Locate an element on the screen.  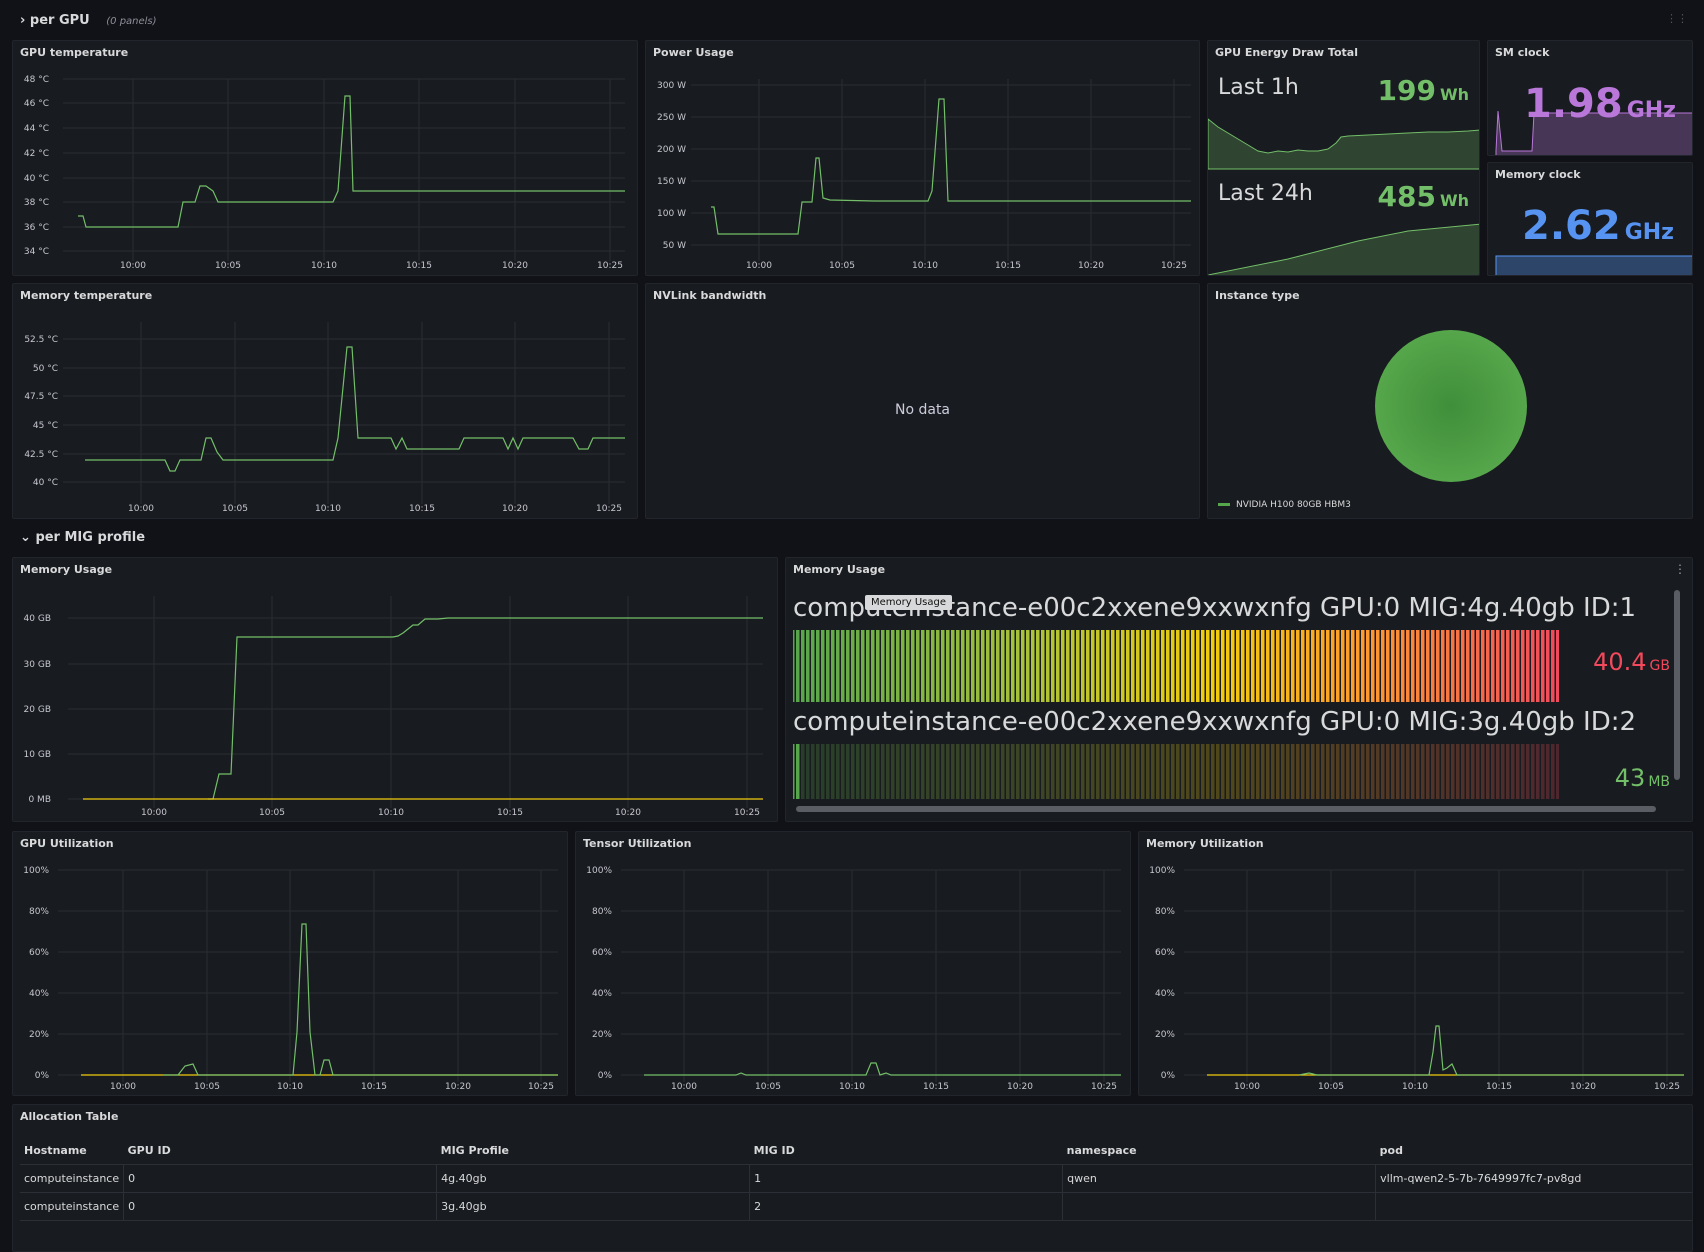
col-pod: pod is located at coordinates (1533, 1151).